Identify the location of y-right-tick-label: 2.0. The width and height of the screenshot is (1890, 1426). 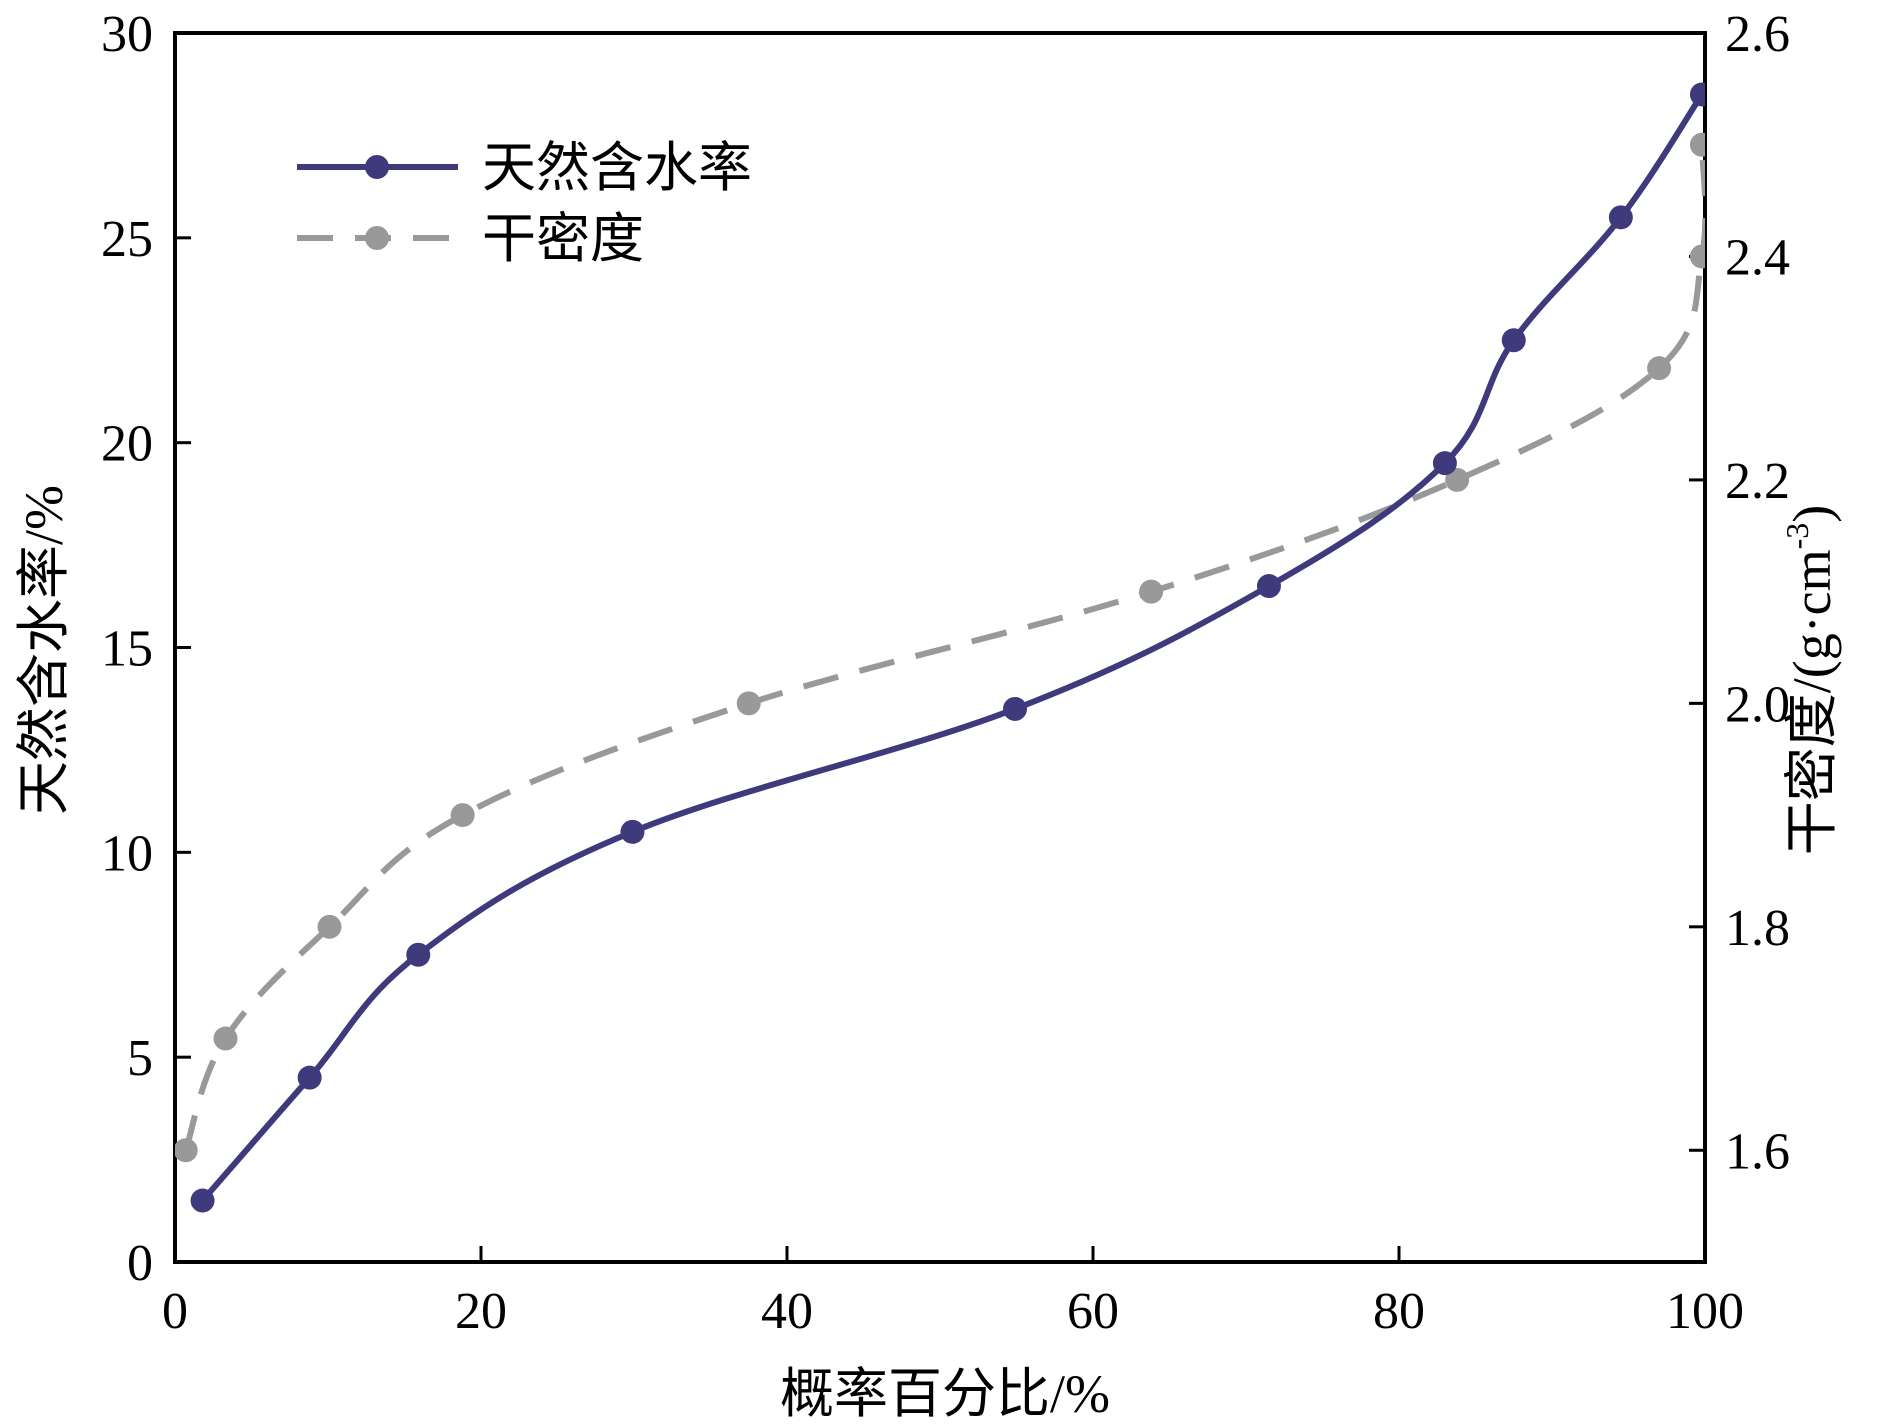
(1757, 704).